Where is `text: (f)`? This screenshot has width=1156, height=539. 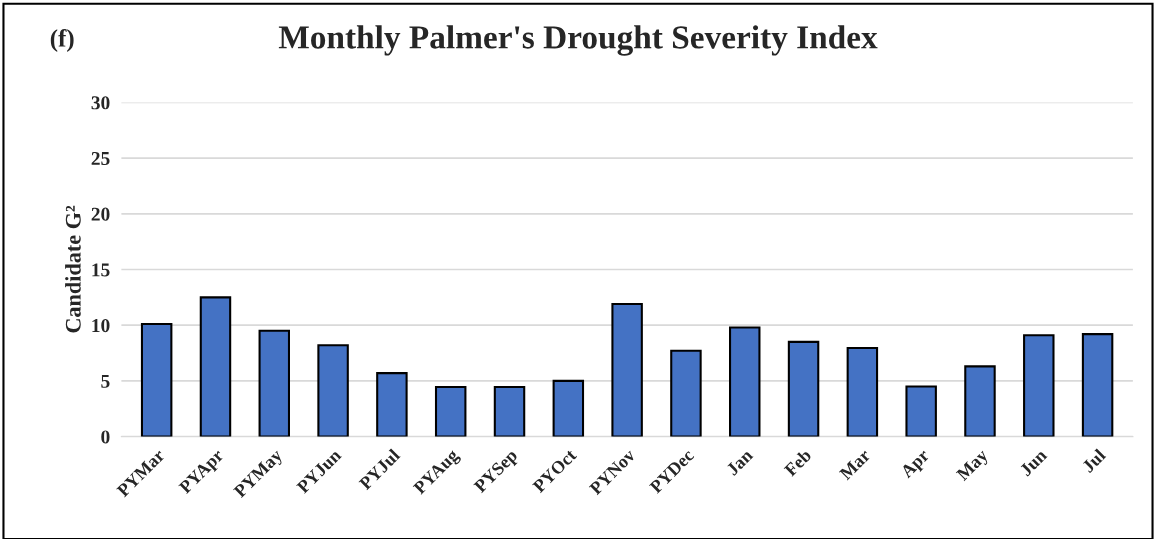
text: (f) is located at coordinates (62, 40).